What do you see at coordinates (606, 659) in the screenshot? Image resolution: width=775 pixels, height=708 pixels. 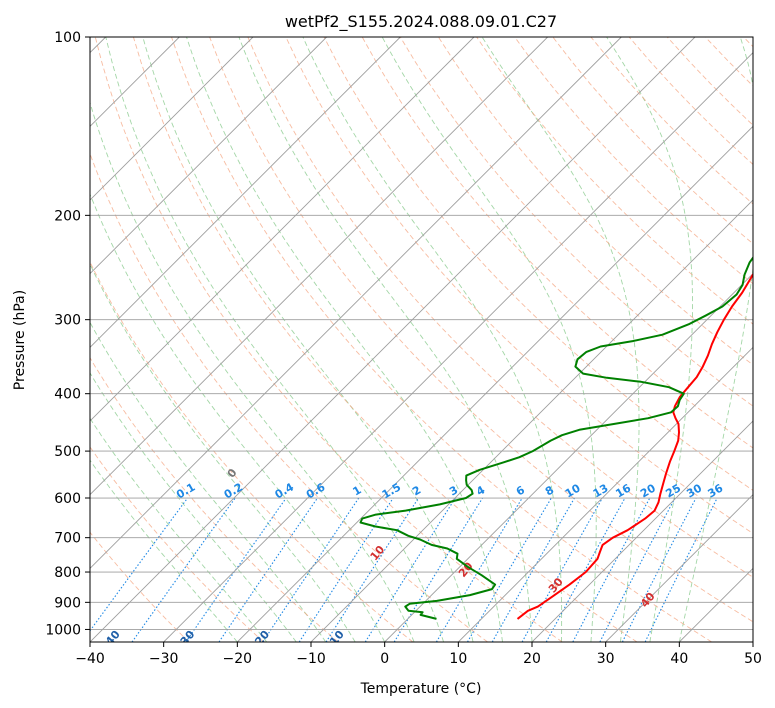 I see `x-tick-label: 30` at bounding box center [606, 659].